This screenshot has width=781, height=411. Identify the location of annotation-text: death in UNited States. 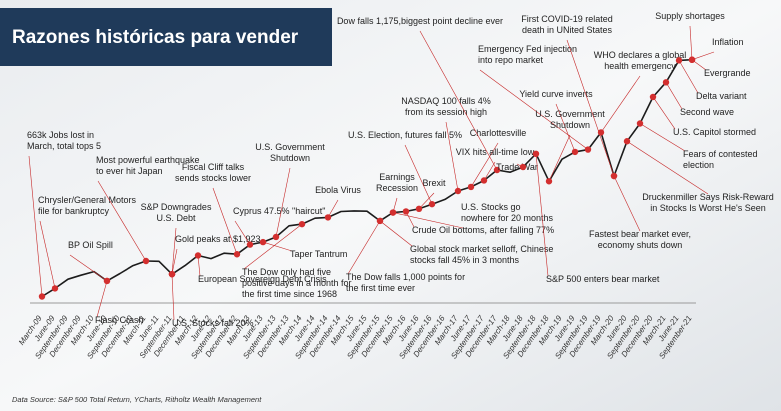
(567, 30).